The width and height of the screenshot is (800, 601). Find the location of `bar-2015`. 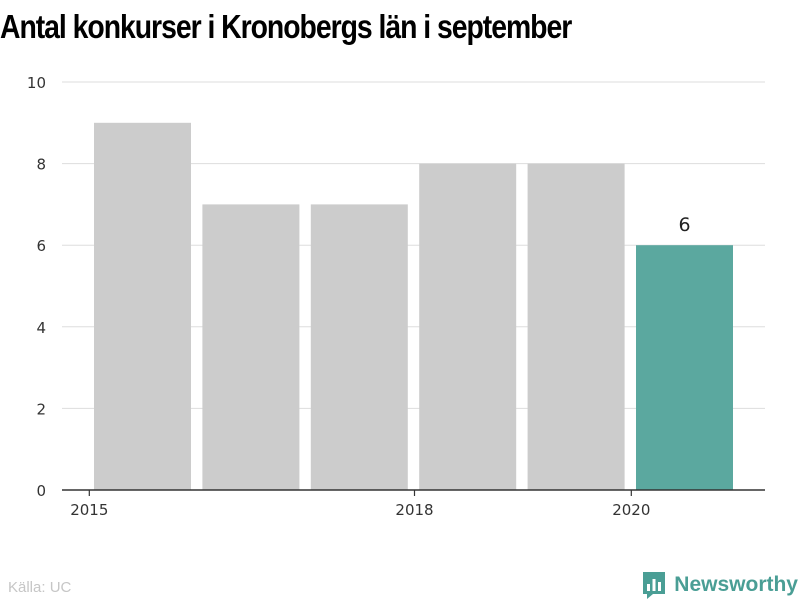

bar-2015 is located at coordinates (142, 306).